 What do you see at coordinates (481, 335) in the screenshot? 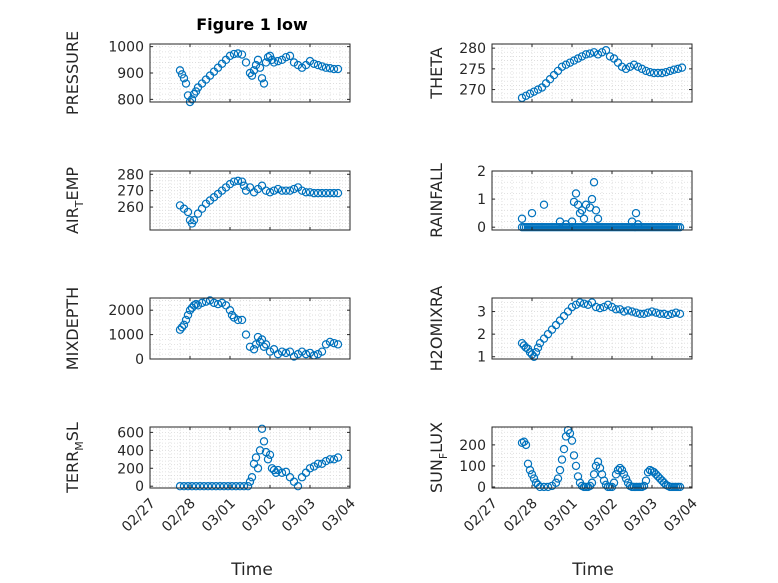
I see `y-tick-label: 2` at bounding box center [481, 335].